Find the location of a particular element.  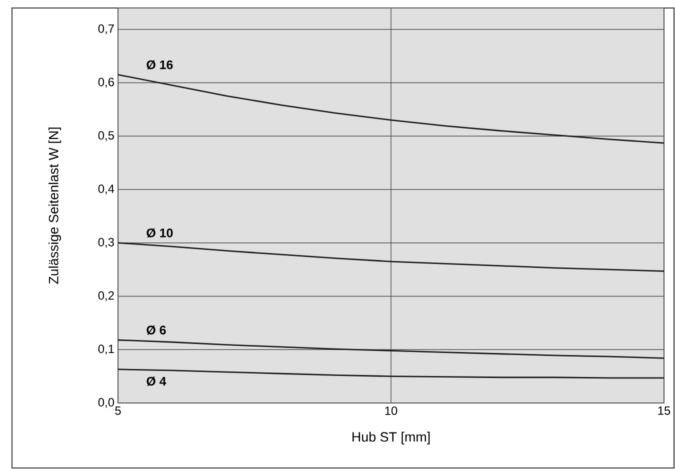

y-tick-label: 0,6 is located at coordinates (106, 83).